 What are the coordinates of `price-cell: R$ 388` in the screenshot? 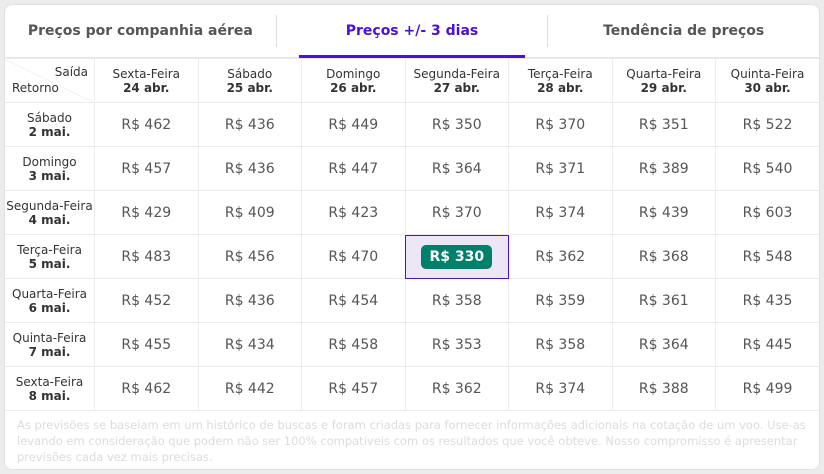 It's located at (663, 388).